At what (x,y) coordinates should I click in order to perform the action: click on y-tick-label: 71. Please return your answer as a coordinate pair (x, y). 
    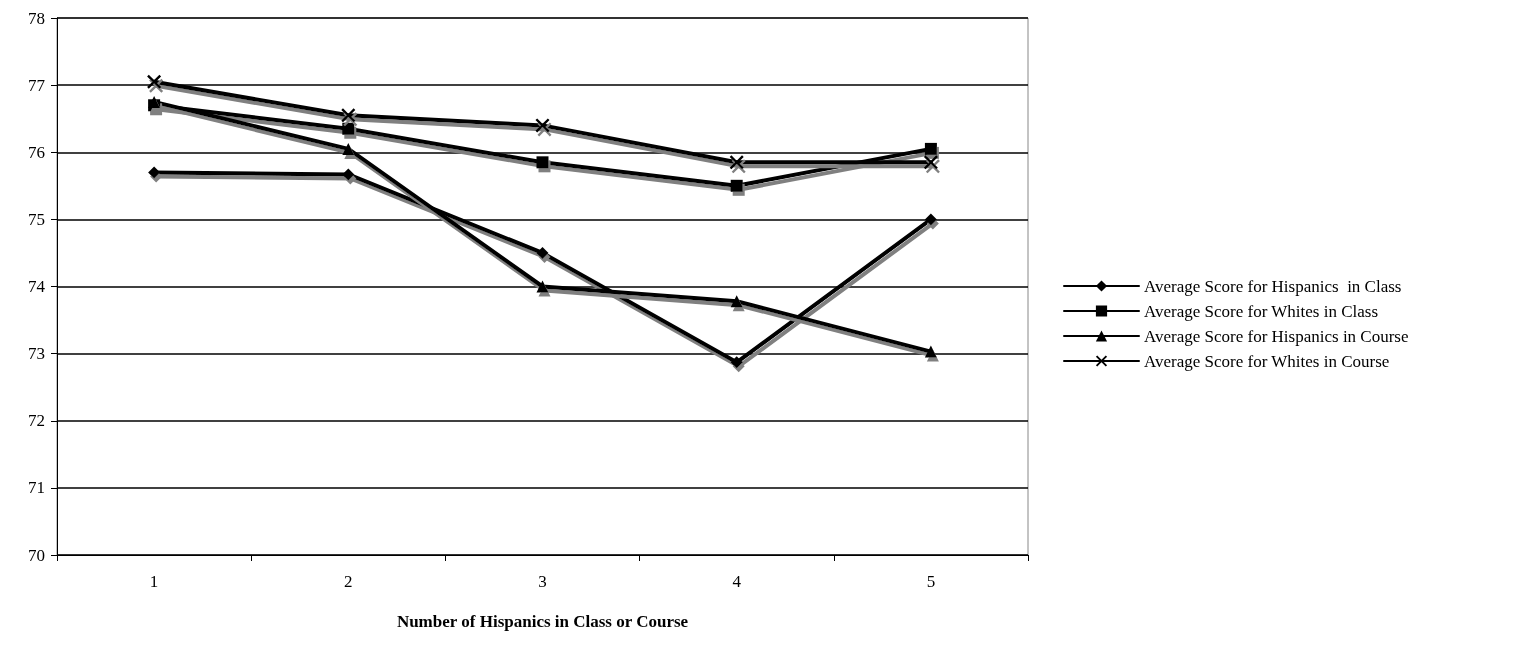
    Looking at the image, I should click on (36, 488).